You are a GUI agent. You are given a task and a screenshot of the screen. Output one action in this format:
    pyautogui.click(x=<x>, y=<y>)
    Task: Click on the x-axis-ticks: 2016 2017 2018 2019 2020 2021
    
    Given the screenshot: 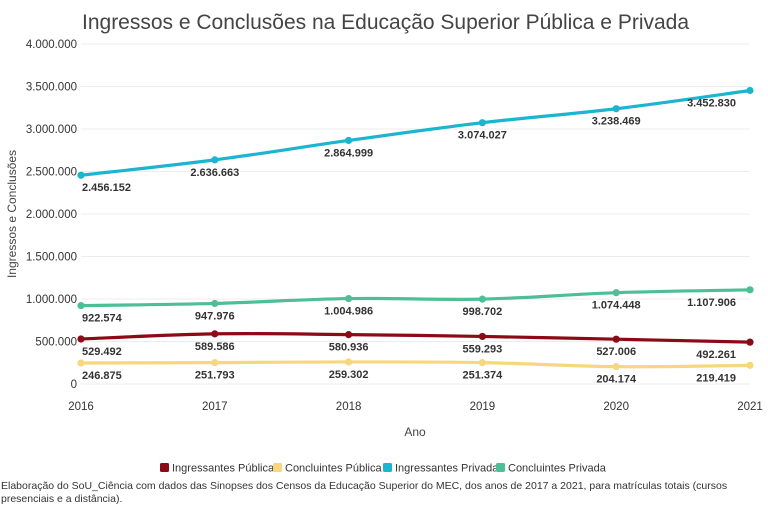 What is the action you would take?
    pyautogui.click(x=415, y=407)
    